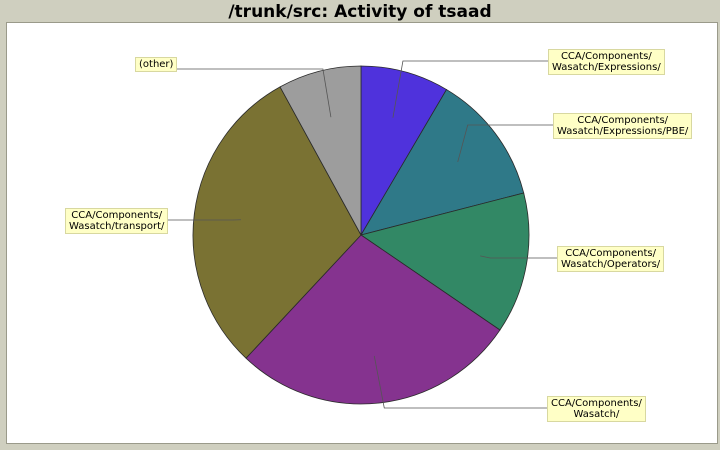 This screenshot has width=720, height=450. What do you see at coordinates (117, 221) in the screenshot?
I see `slice-label-4: CCA/Components/ Wasatch/transport/` at bounding box center [117, 221].